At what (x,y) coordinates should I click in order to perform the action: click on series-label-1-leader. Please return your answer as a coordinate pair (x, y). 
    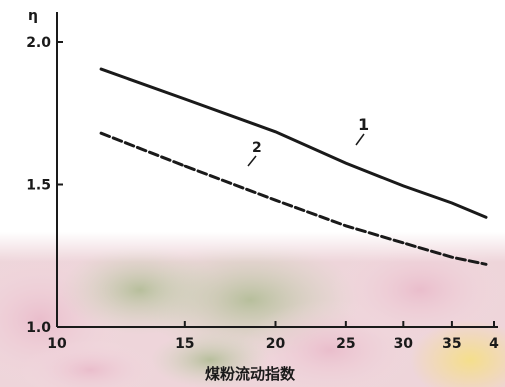
    Looking at the image, I should click on (360, 139).